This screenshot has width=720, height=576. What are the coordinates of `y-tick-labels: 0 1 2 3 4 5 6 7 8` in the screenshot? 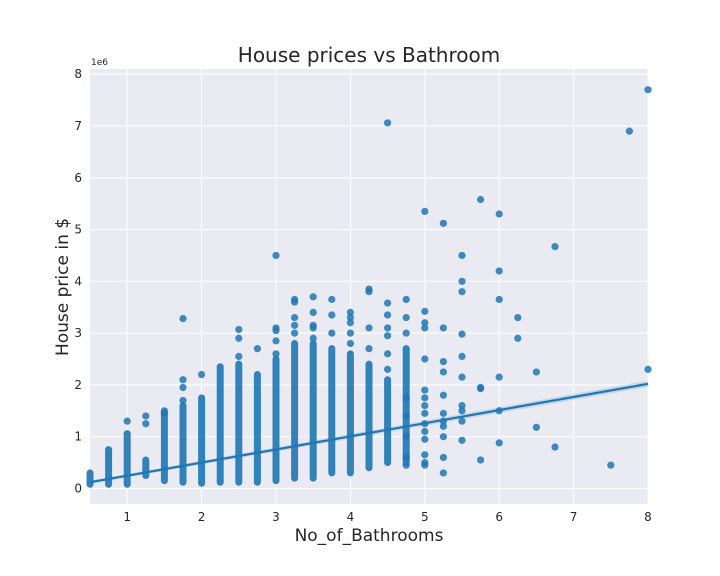 It's located at (78, 281).